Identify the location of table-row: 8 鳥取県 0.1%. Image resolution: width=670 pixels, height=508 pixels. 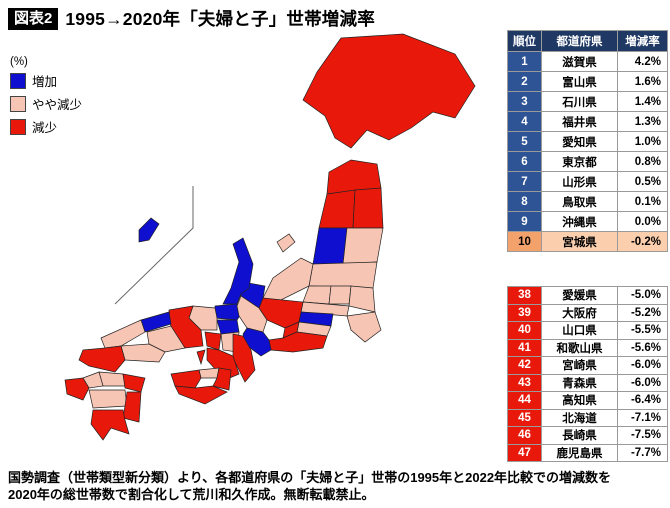
(587, 201).